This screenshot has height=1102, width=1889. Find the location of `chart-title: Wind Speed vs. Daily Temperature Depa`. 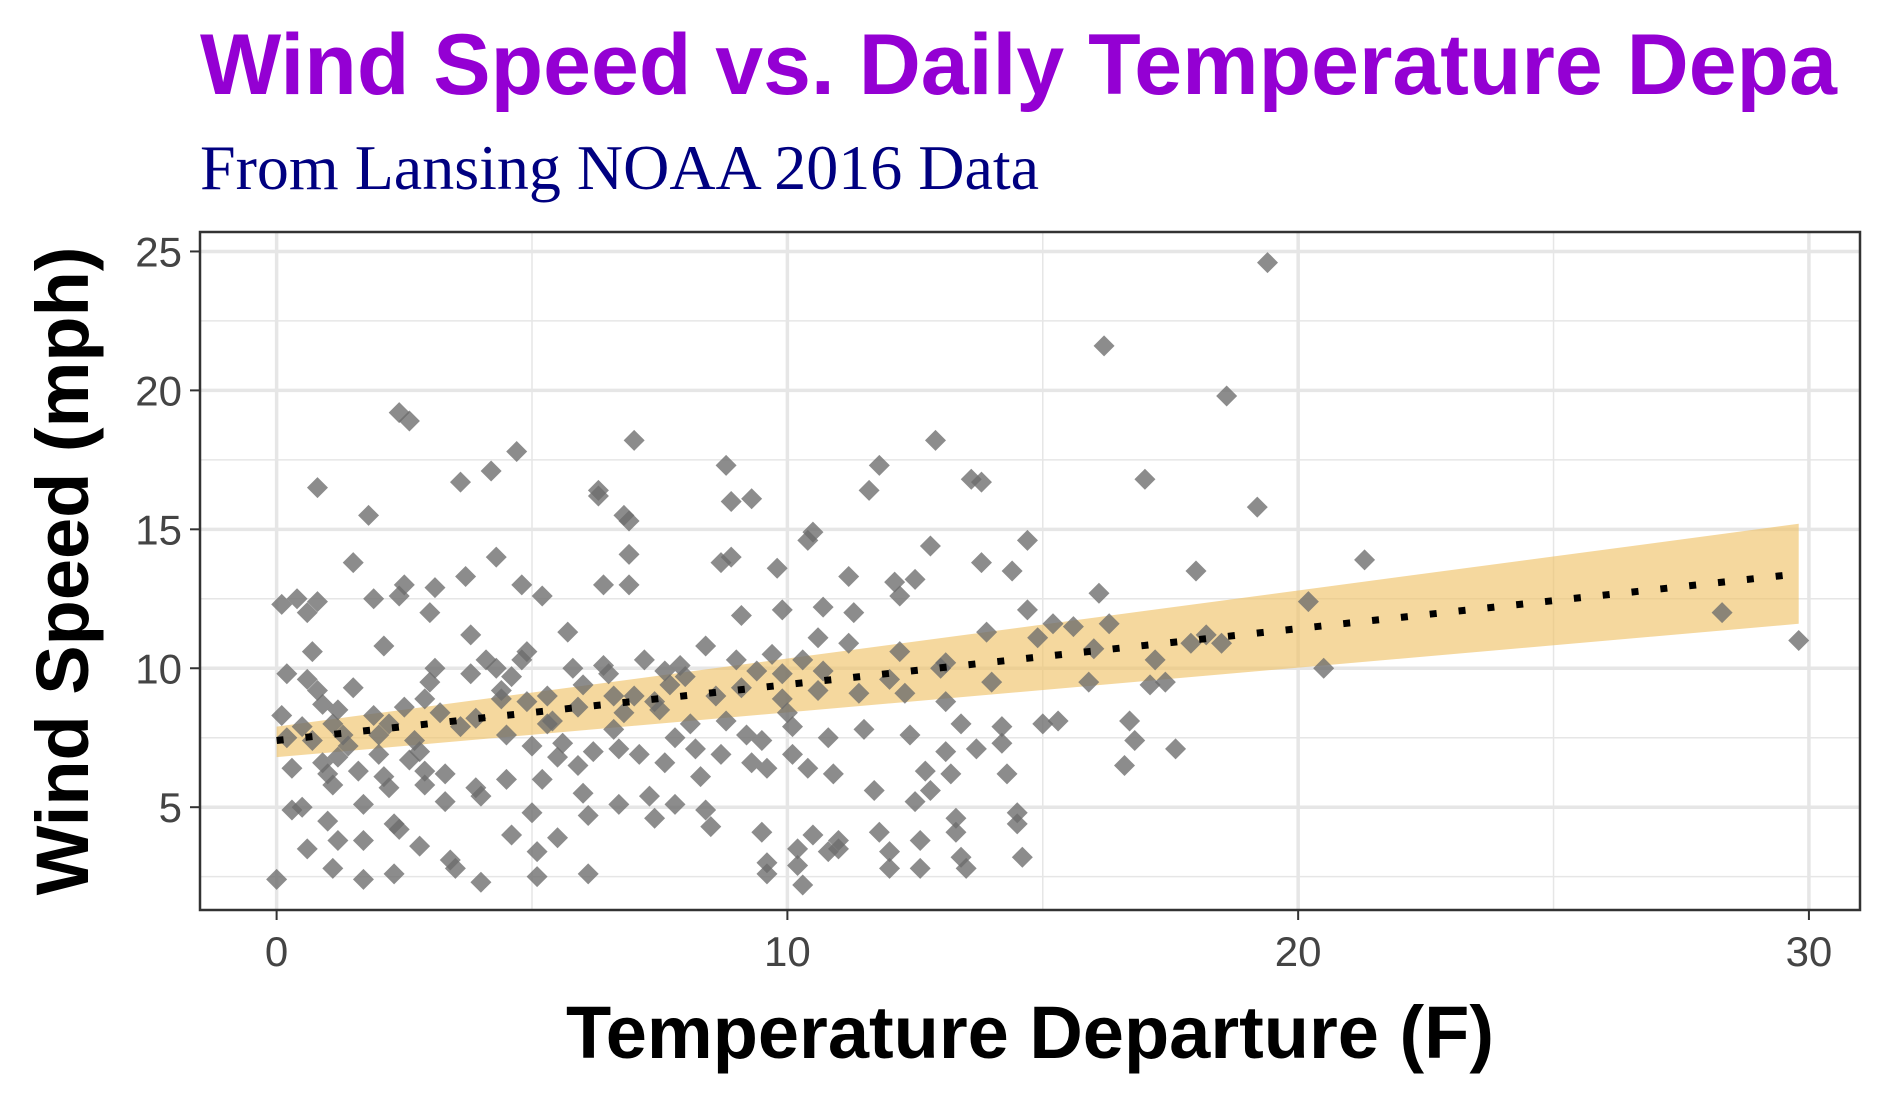

chart-title: Wind Speed vs. Daily Temperature Depa is located at coordinates (1018, 65).